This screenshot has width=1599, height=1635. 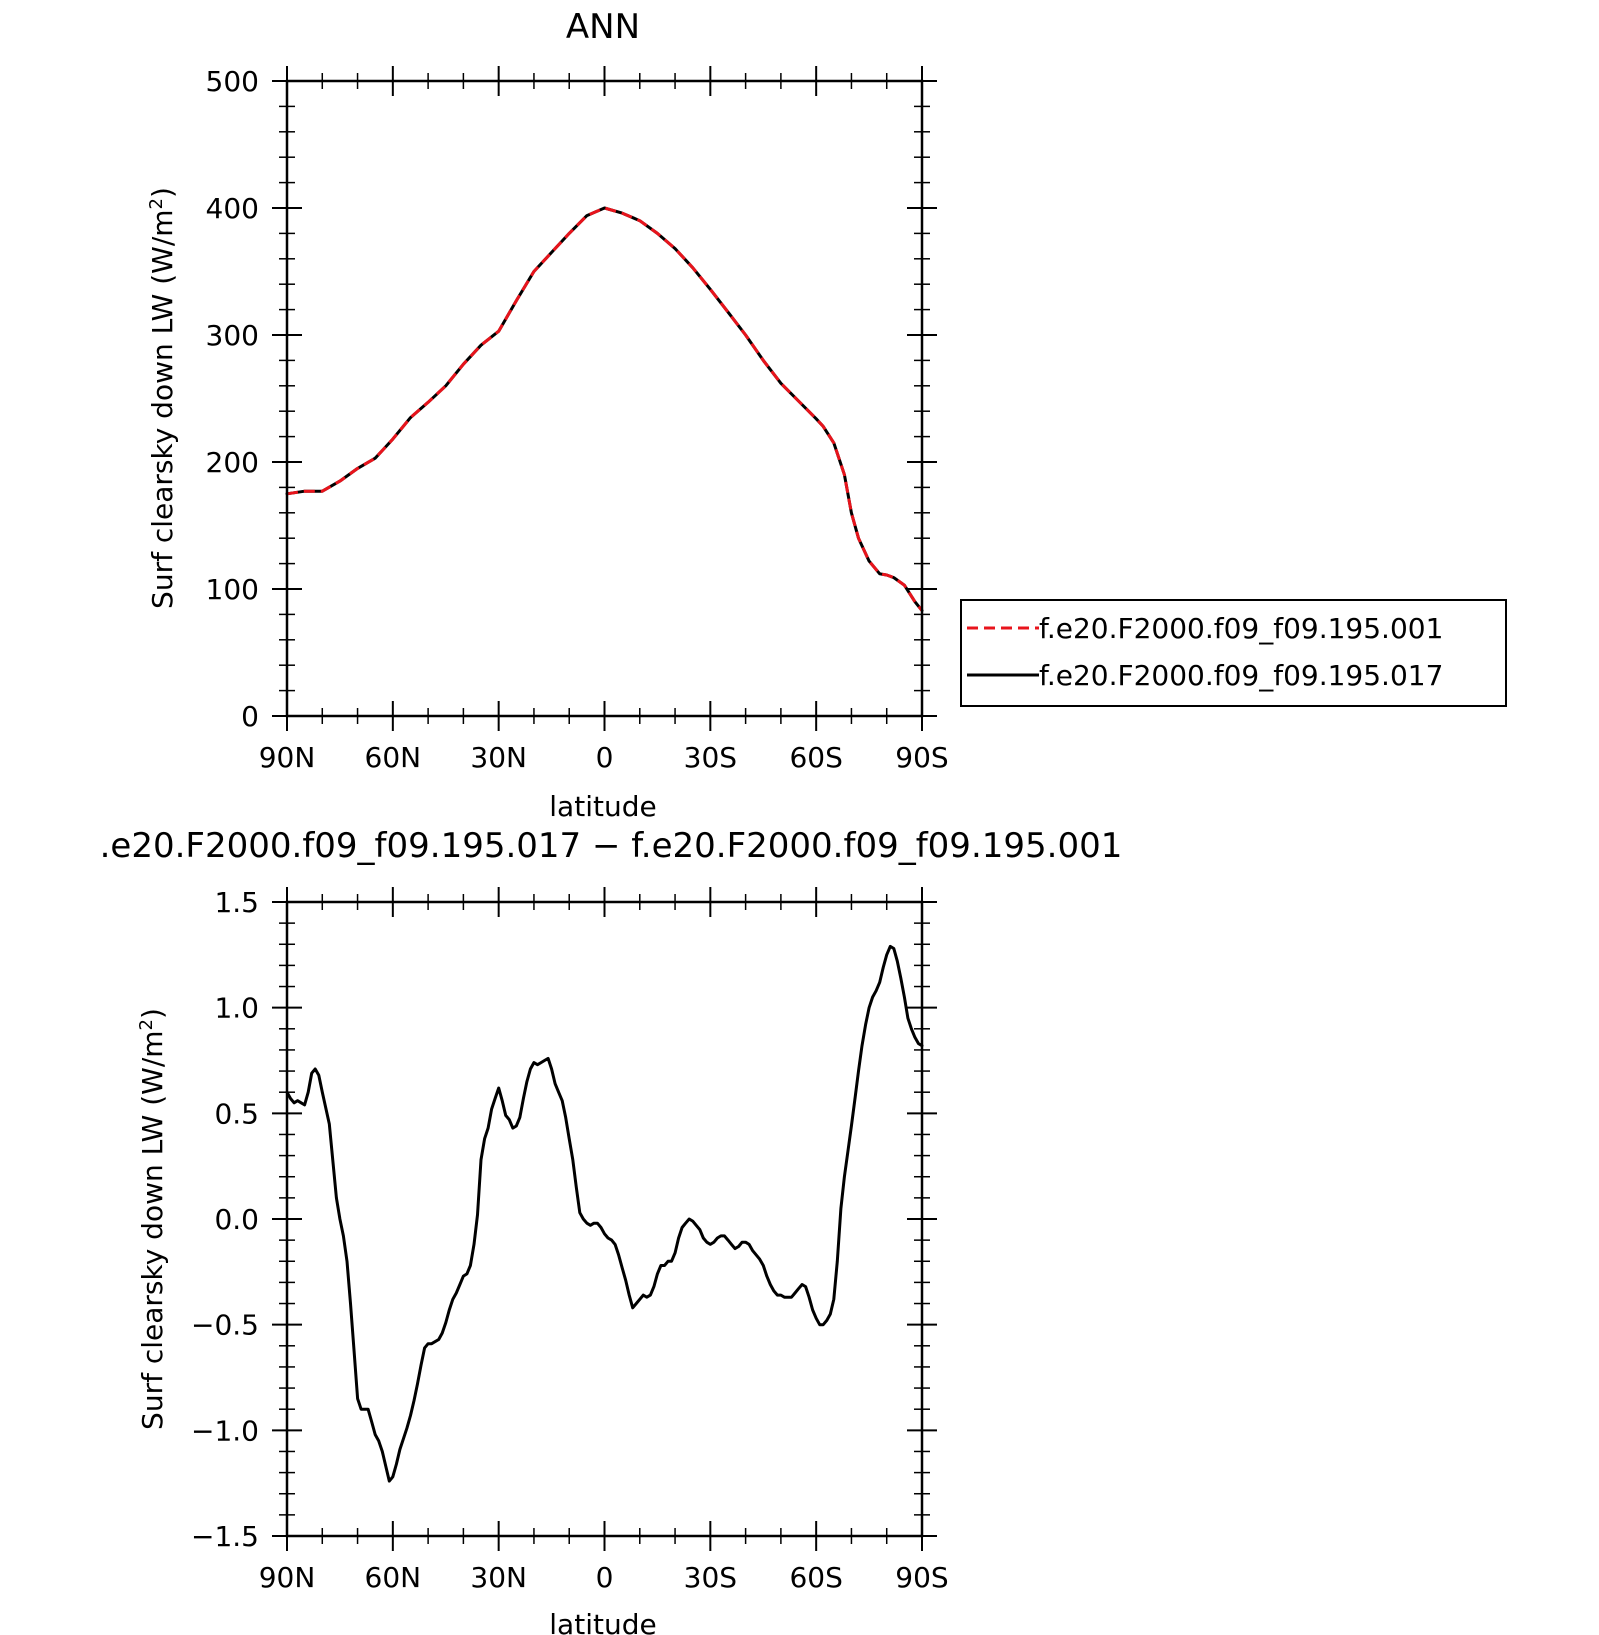 I want to click on y-tick-label: 0, so click(x=250, y=716).